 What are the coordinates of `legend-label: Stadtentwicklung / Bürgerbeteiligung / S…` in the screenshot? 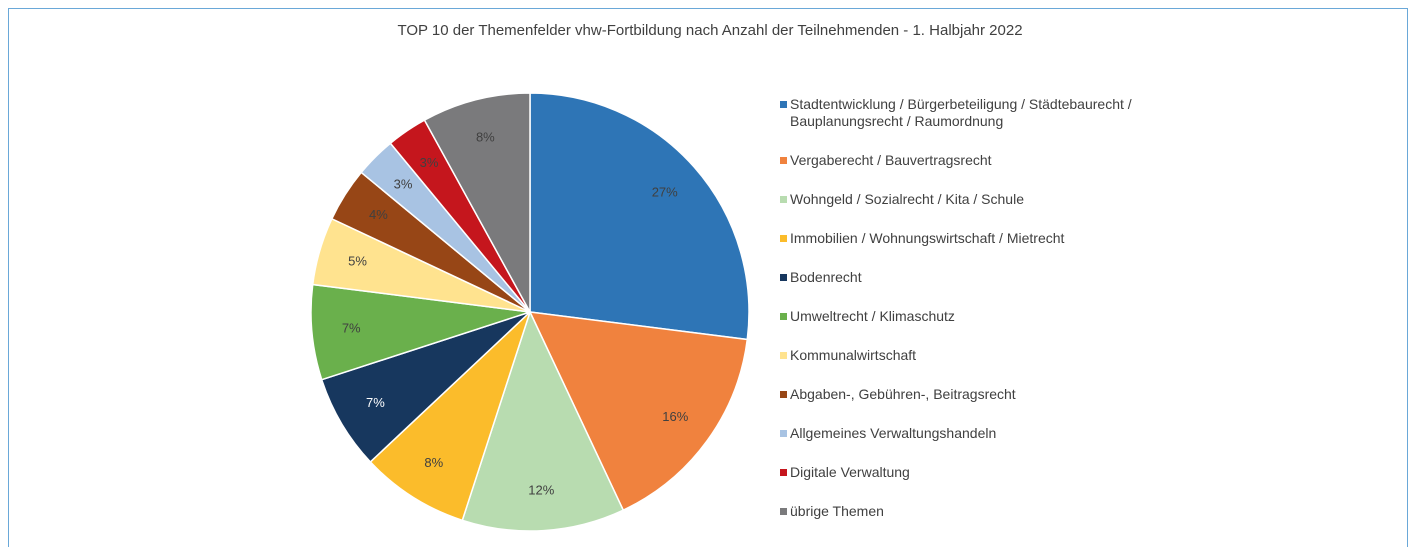 It's located at (961, 112).